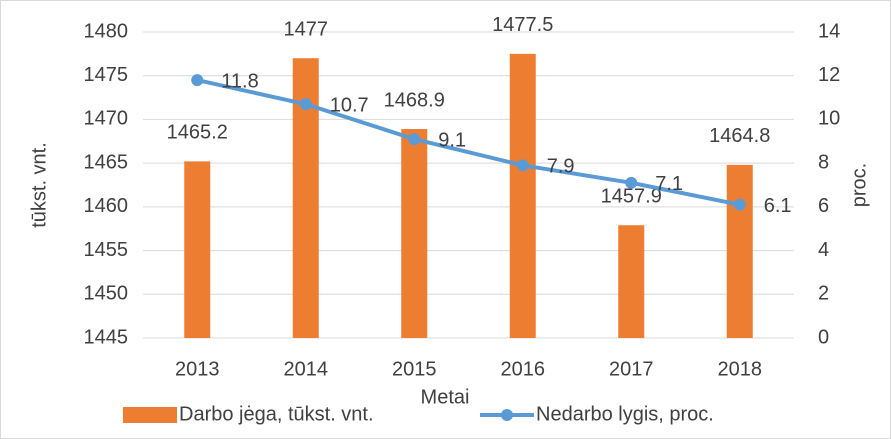  What do you see at coordinates (631, 196) in the screenshot?
I see `data-label: 1457.9` at bounding box center [631, 196].